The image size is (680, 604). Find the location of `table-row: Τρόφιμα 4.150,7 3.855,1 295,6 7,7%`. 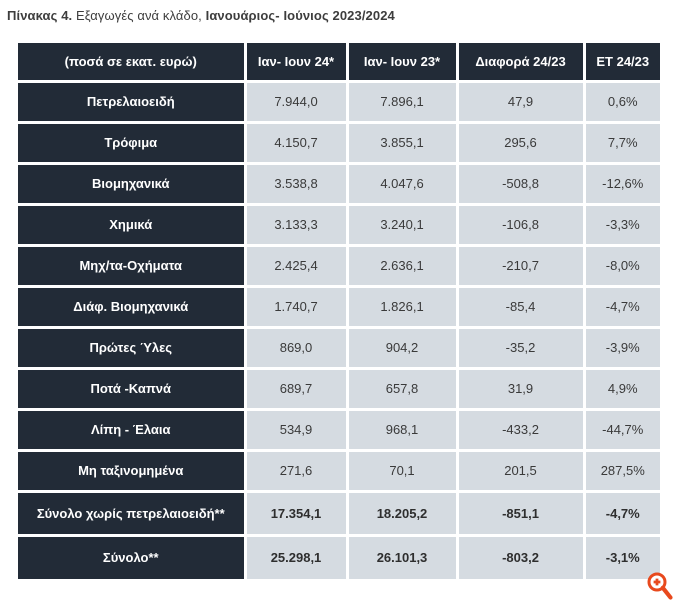

table-row: Τρόφιμα 4.150,7 3.855,1 295,6 7,7% is located at coordinates (339, 142).